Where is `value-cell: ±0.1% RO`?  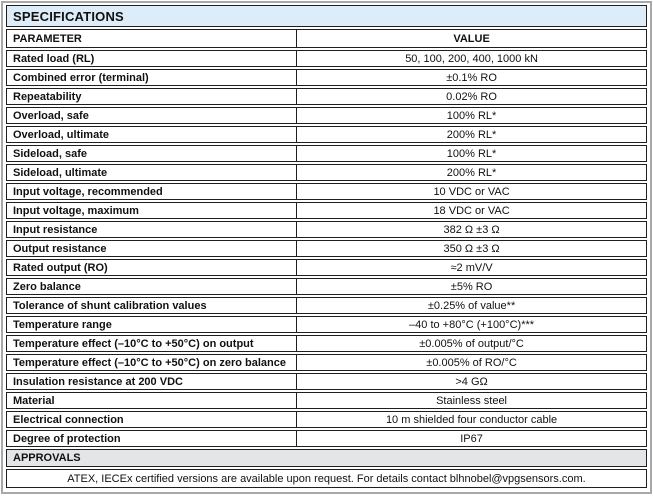 value-cell: ±0.1% RO is located at coordinates (471, 77).